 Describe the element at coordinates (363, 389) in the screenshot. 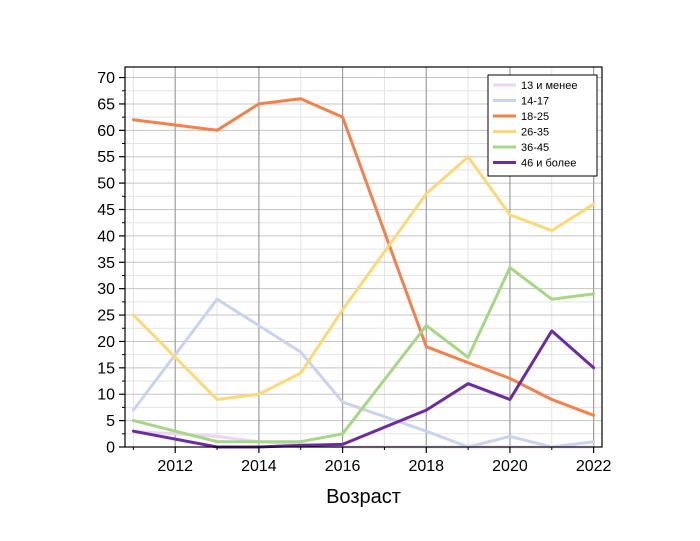

I see `series-line` at that location.